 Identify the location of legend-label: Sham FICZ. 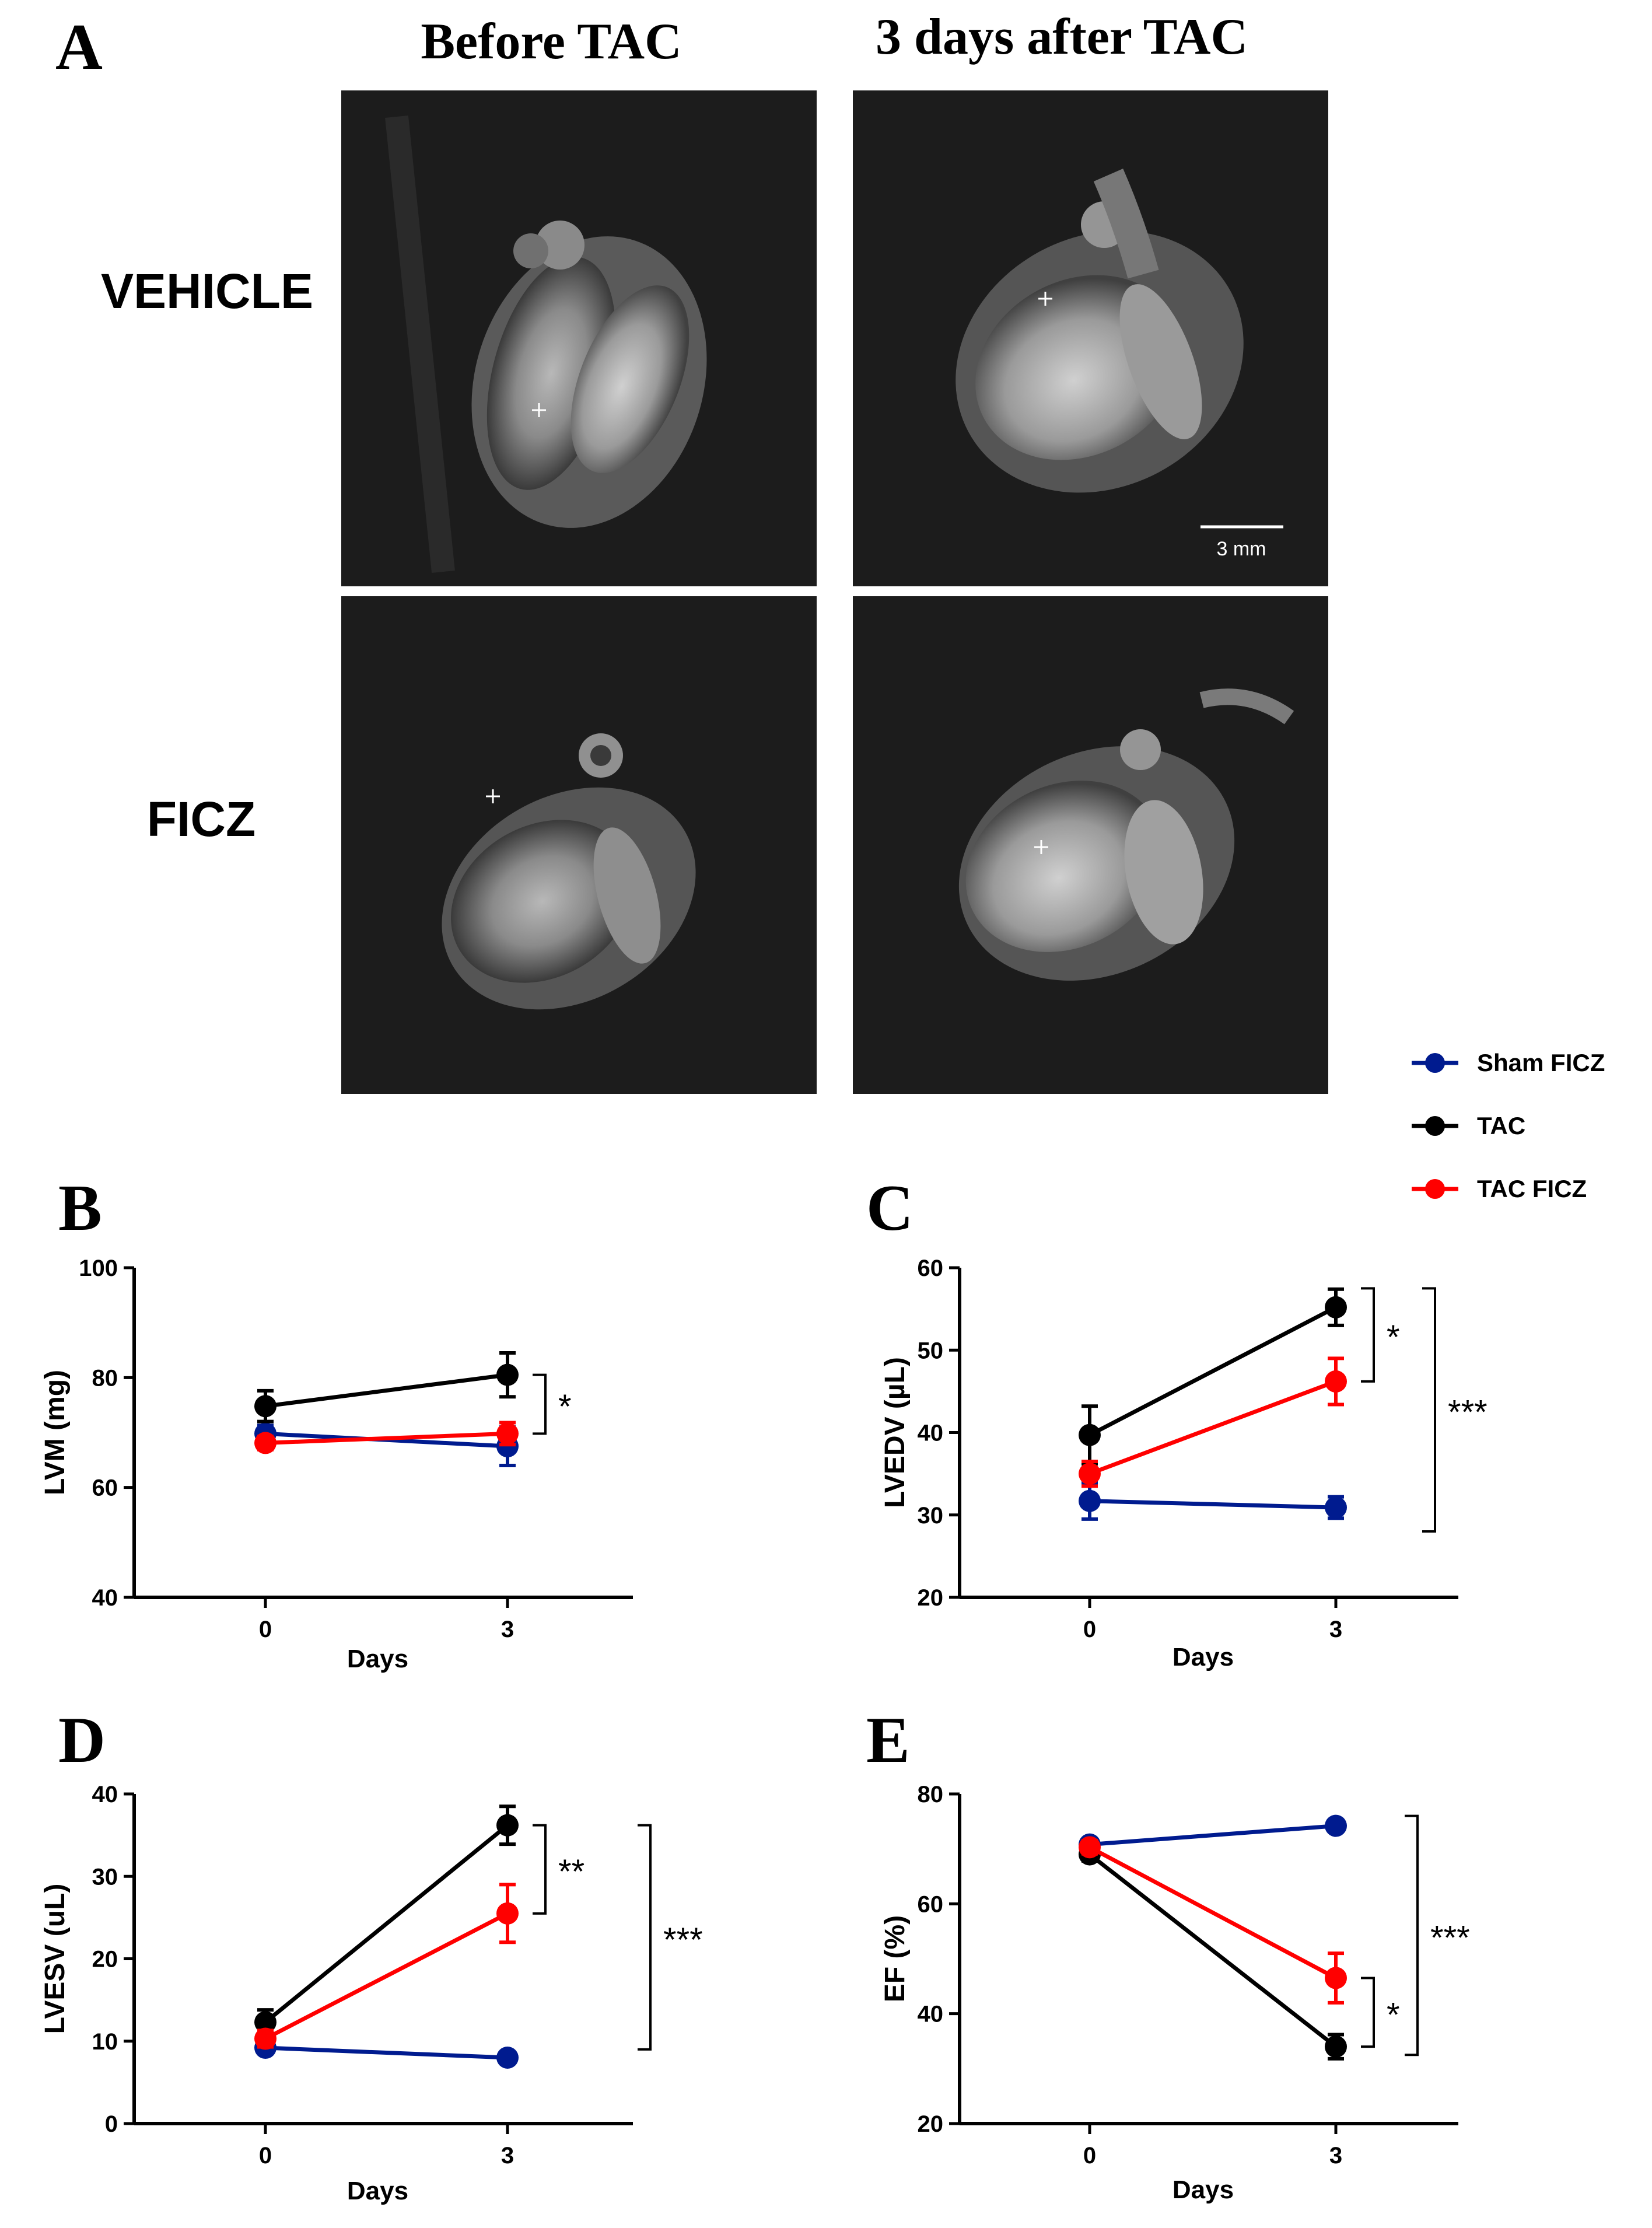
(1541, 1062).